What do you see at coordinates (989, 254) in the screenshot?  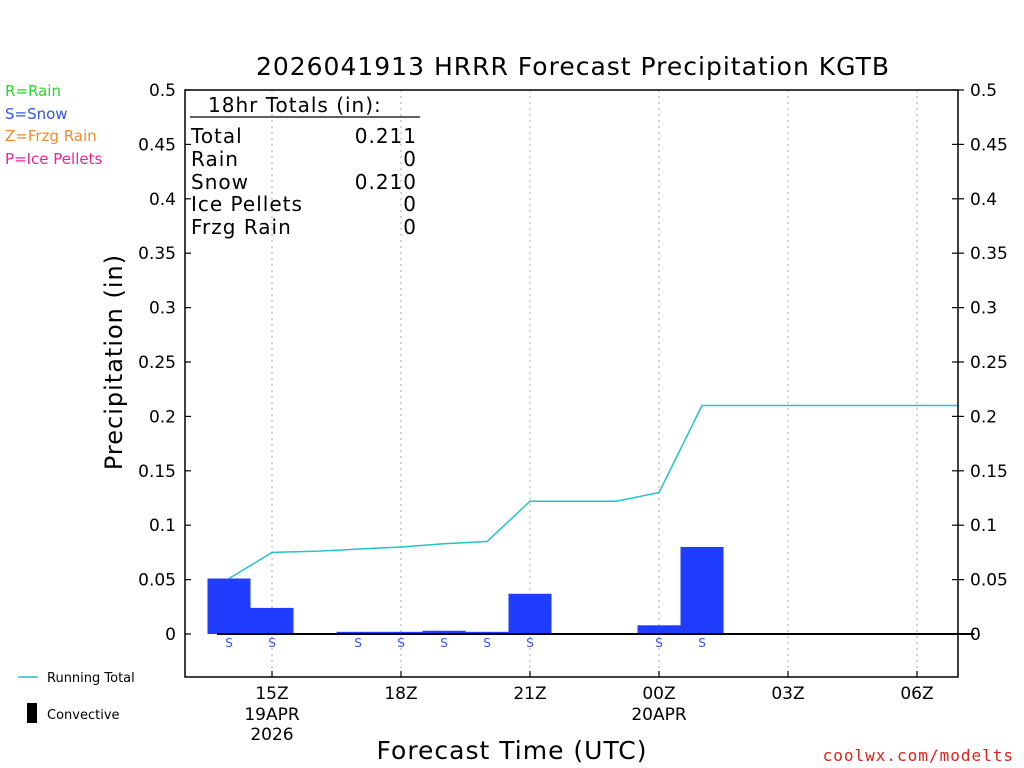 I see `y-tick-label-right: 0.35` at bounding box center [989, 254].